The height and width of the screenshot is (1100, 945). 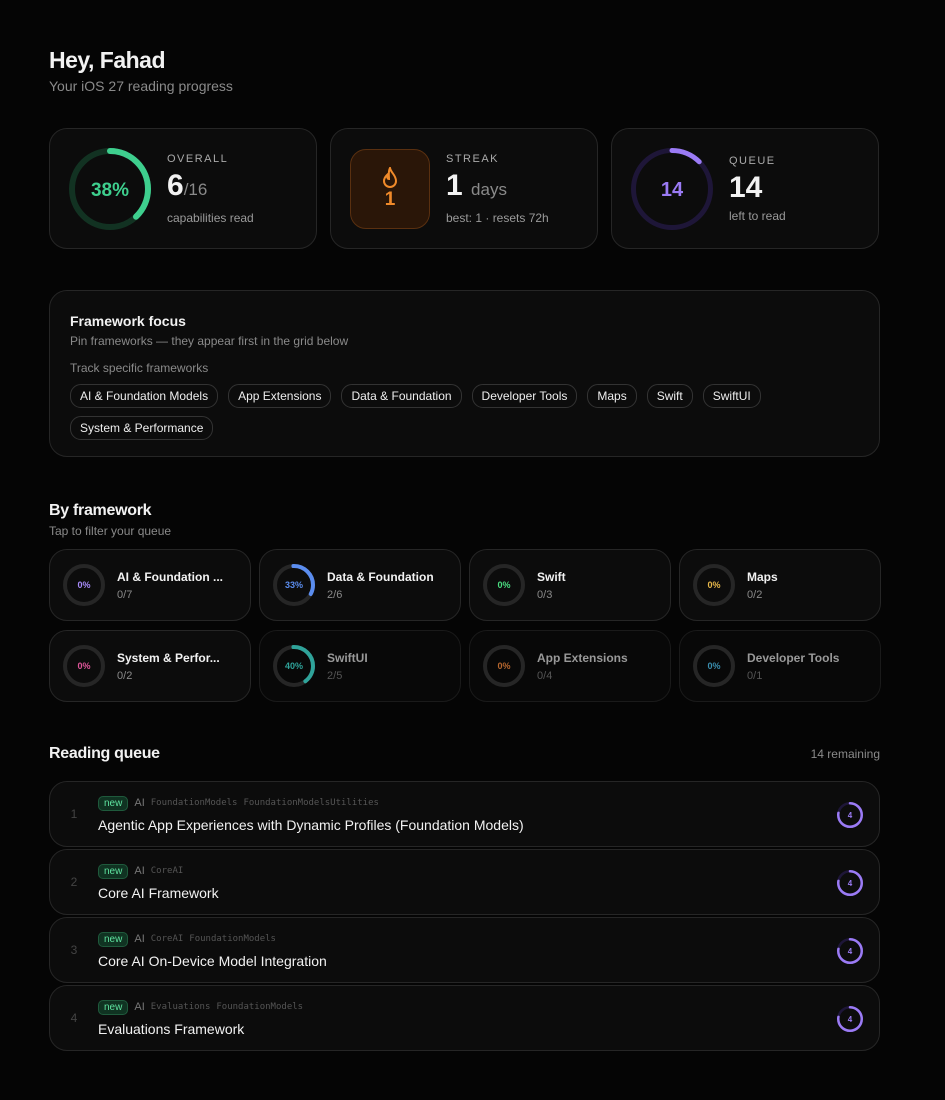 I want to click on framework-chip: Developer Tools, so click(x=524, y=396).